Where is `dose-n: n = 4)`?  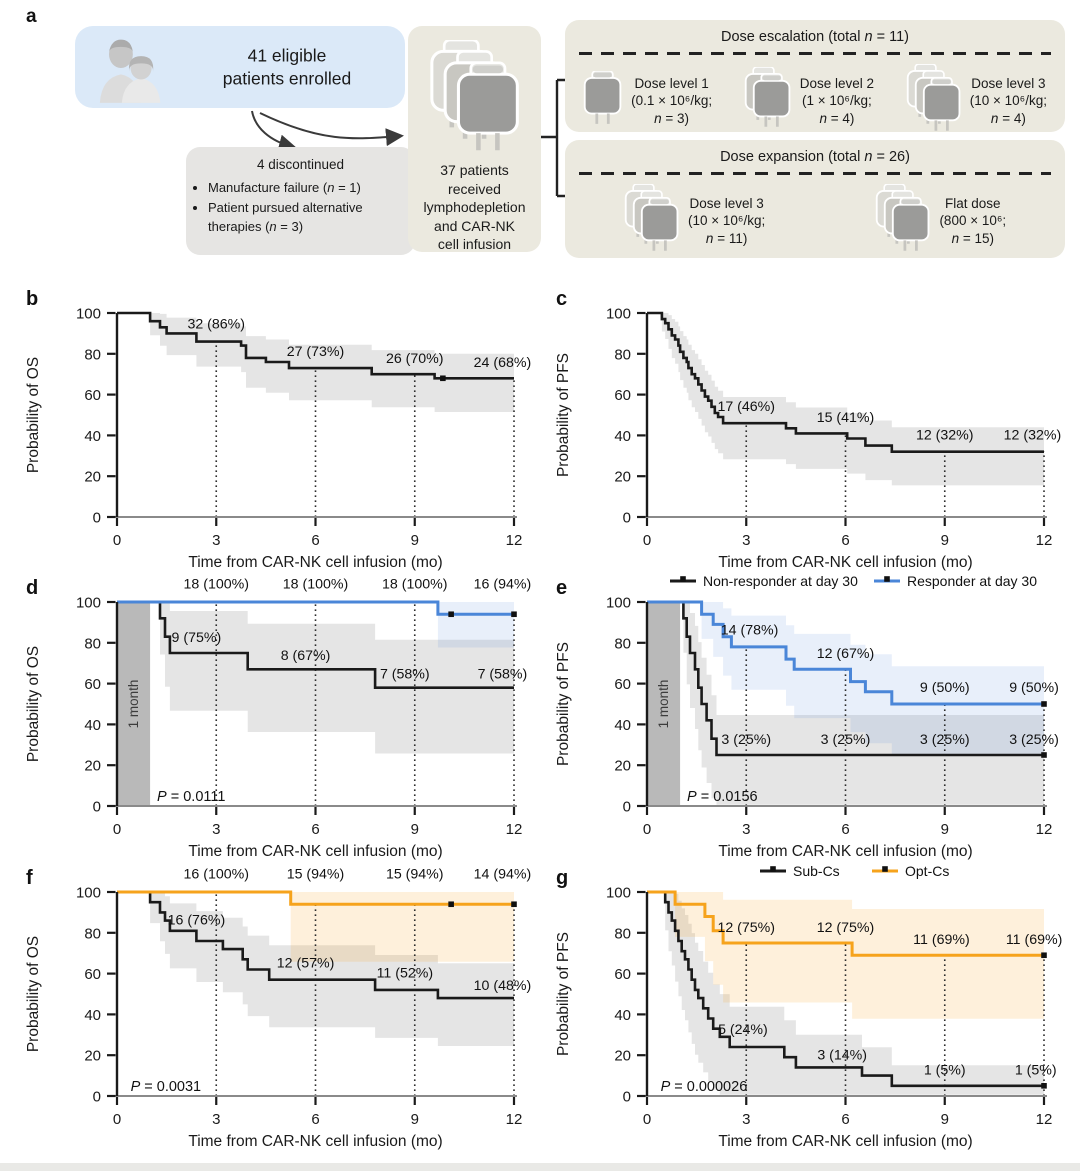
dose-n: n = 4) is located at coordinates (837, 118).